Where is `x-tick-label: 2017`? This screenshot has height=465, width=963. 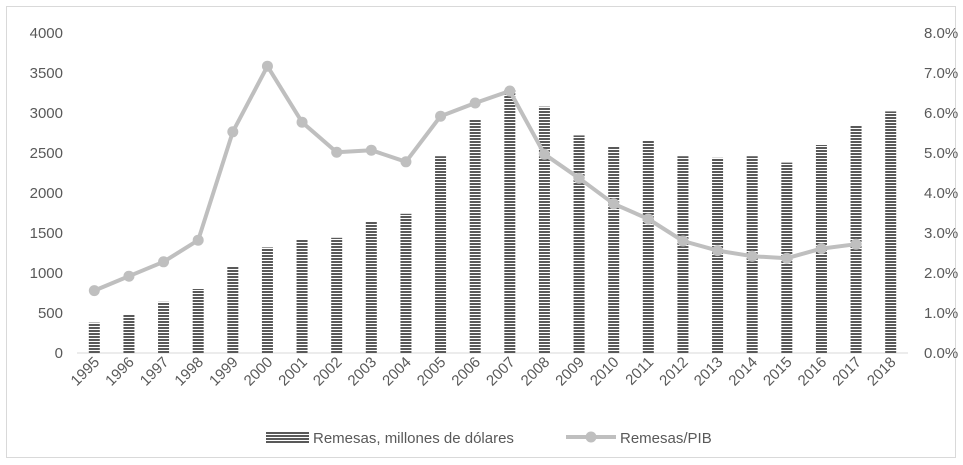
x-tick-label: 2017 is located at coordinates (847, 372).